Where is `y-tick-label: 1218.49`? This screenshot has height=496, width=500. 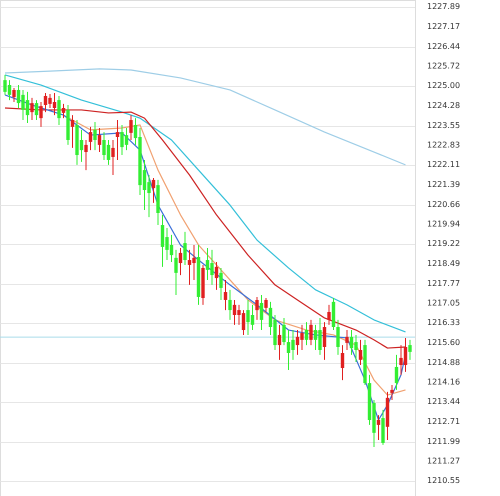 y-tick-label: 1218.49 is located at coordinates (443, 263).